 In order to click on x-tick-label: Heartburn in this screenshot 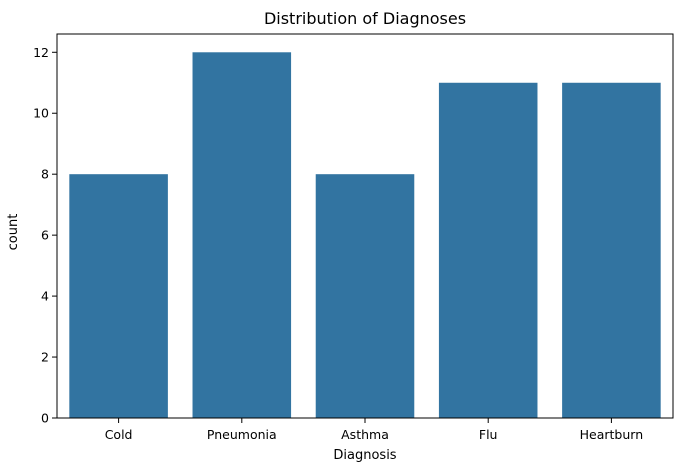, I will do `click(612, 434)`.